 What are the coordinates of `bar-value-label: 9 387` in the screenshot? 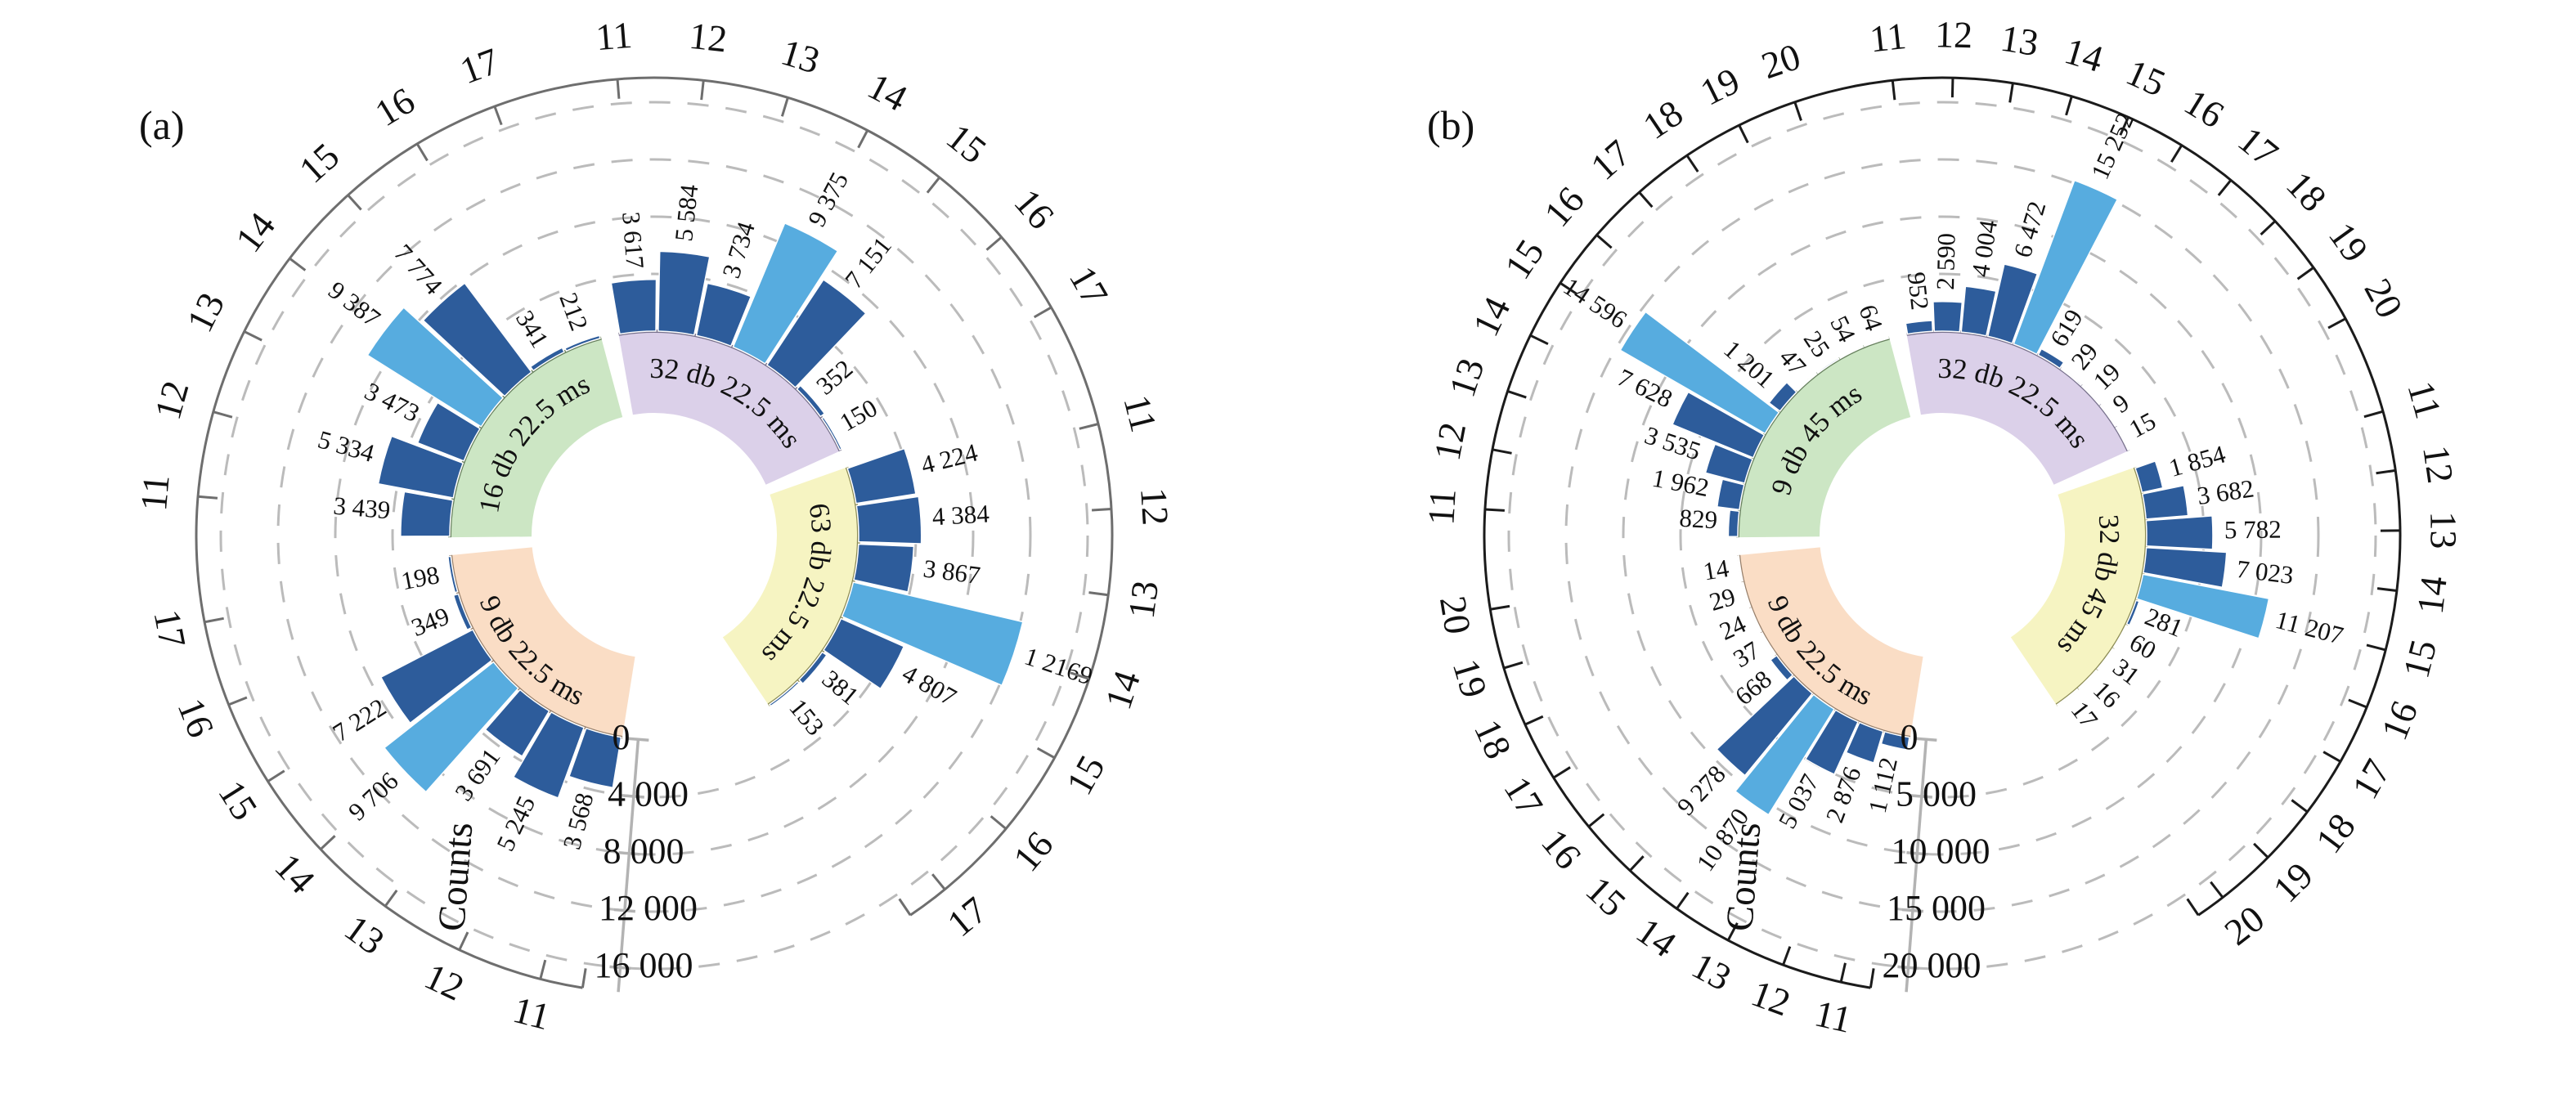 It's located at (354, 304).